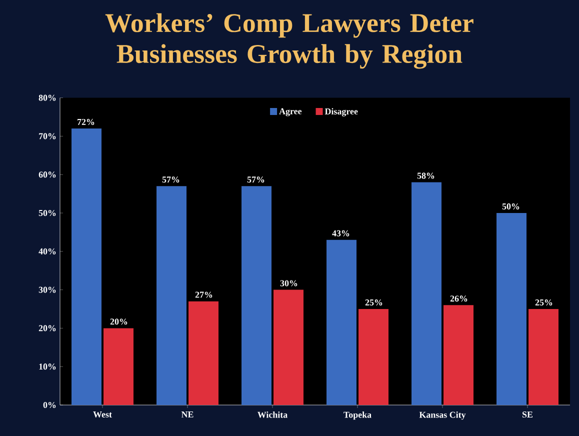 The height and width of the screenshot is (436, 579). Describe the element at coordinates (341, 112) in the screenshot. I see `legend-label: Disagree` at that location.